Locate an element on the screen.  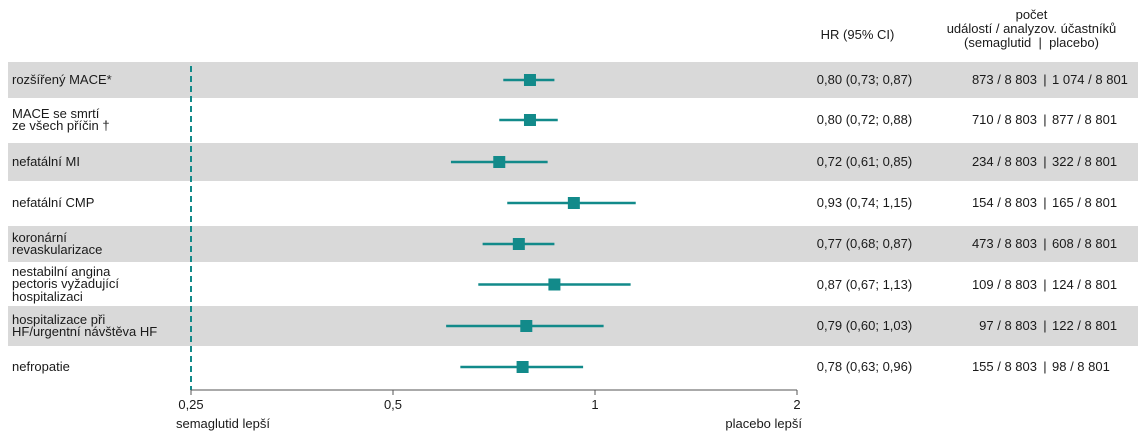
counts-header-line1: počet is located at coordinates (1031, 14).